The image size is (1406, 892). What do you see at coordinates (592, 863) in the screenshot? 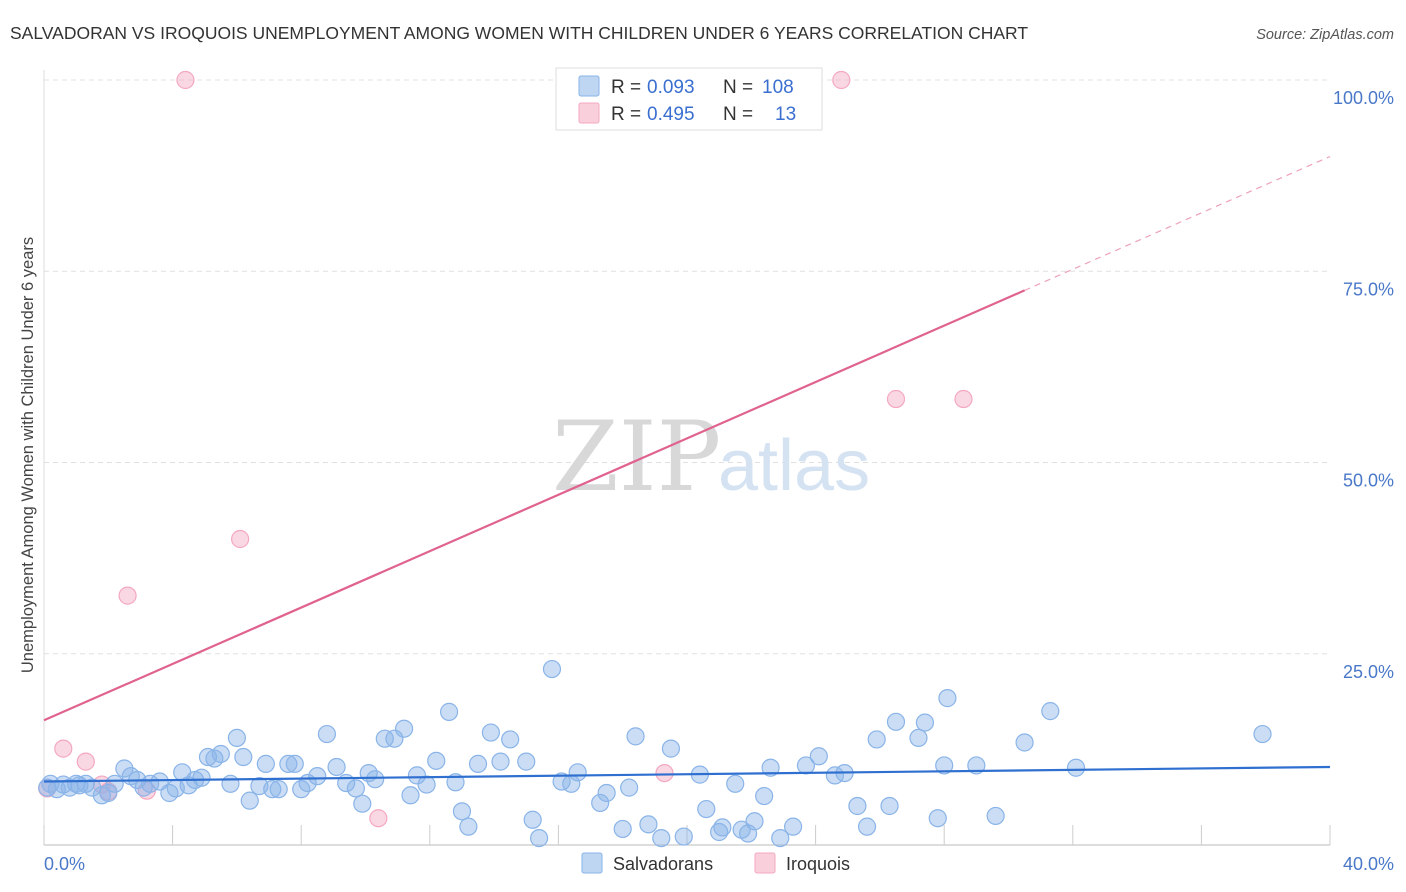
I see `bottom-legend-swatch-salvadorans` at bounding box center [592, 863].